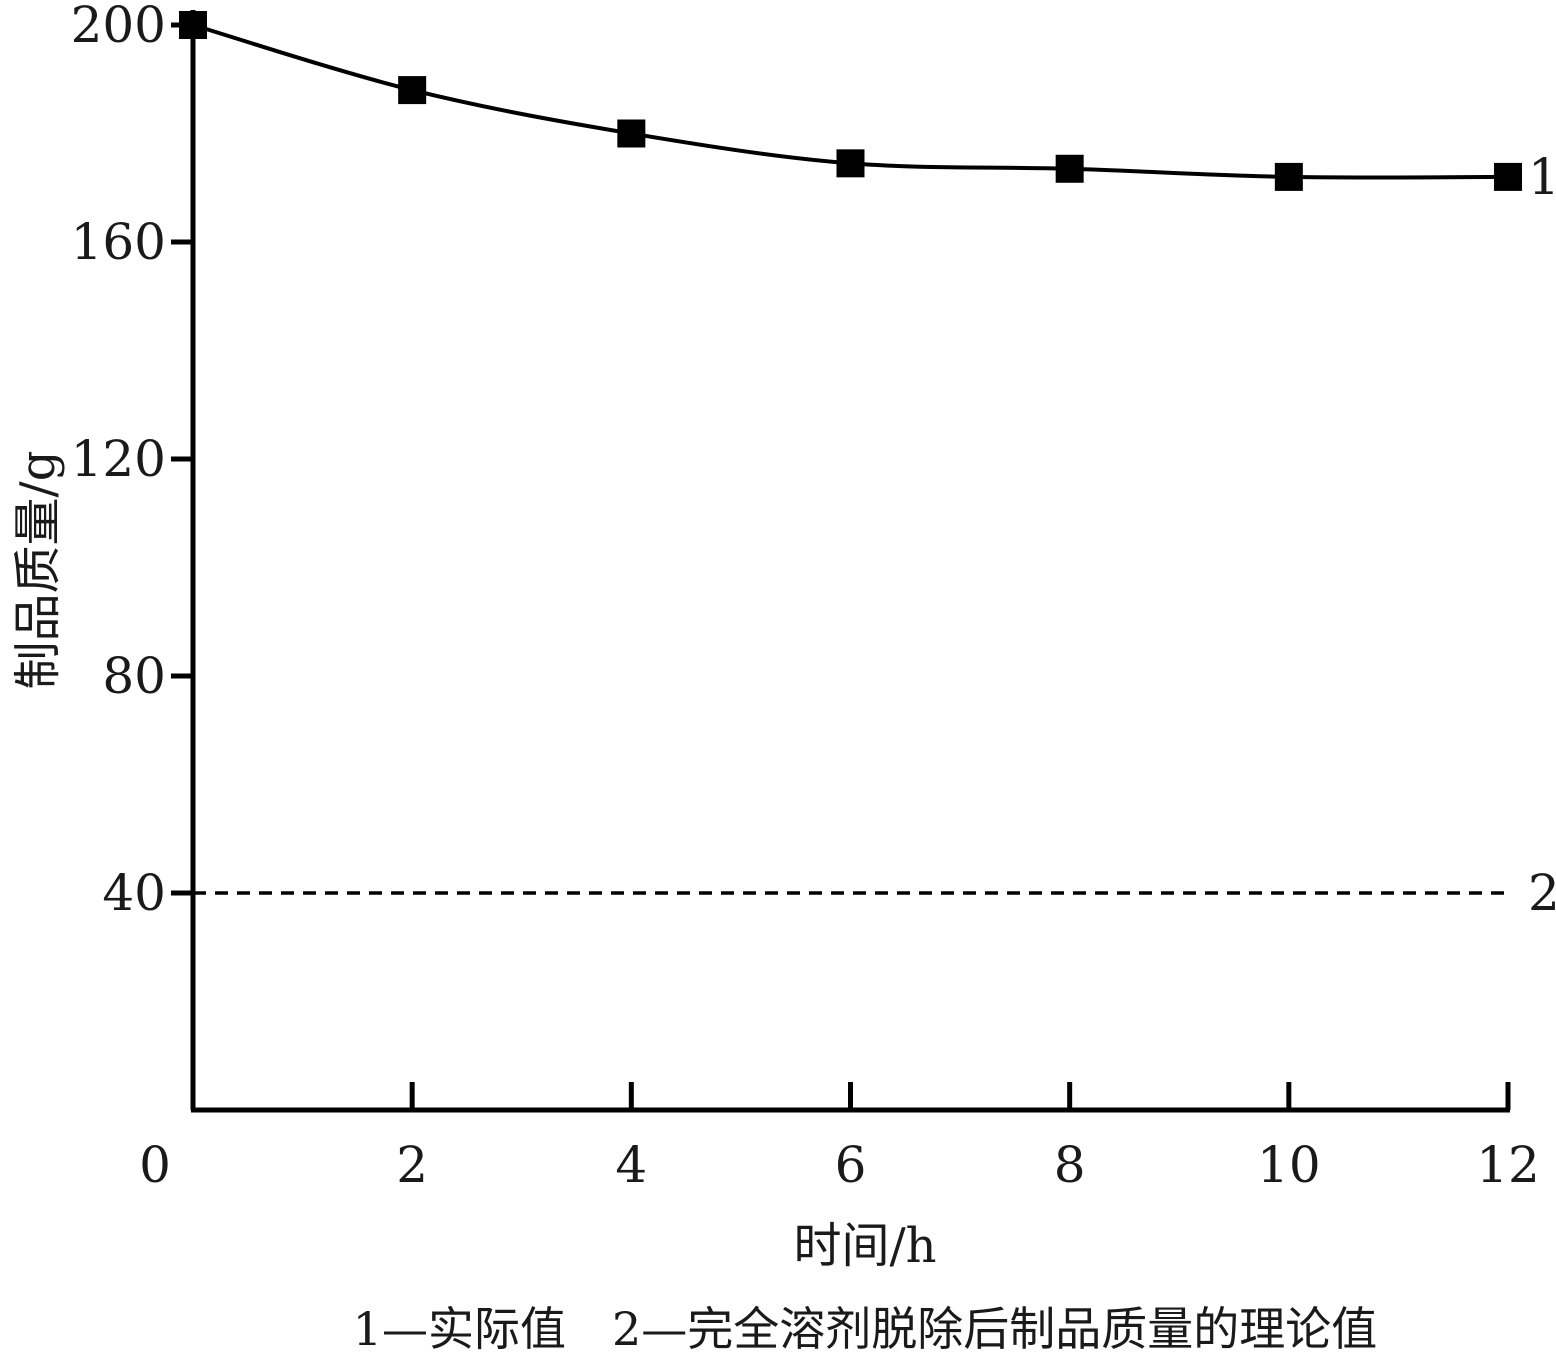 This screenshot has height=1359, width=1556. I want to click on x-ticks: 0 2 4 6 8 10 12, so click(839, 1138).